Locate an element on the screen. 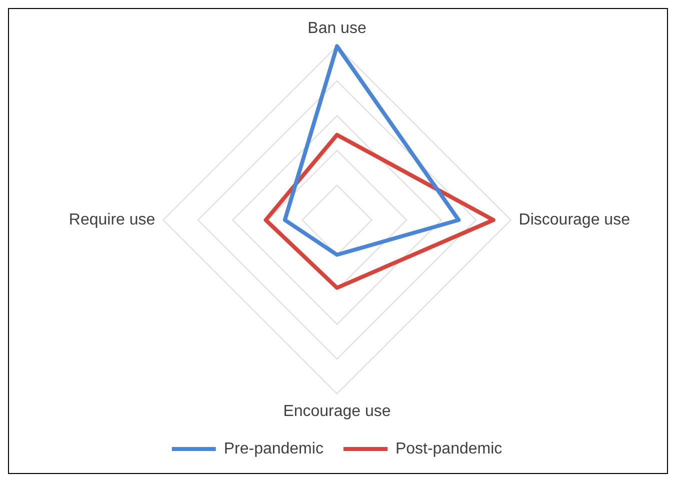 The width and height of the screenshot is (675, 481). spoke-label: Encourage use is located at coordinates (337, 411).